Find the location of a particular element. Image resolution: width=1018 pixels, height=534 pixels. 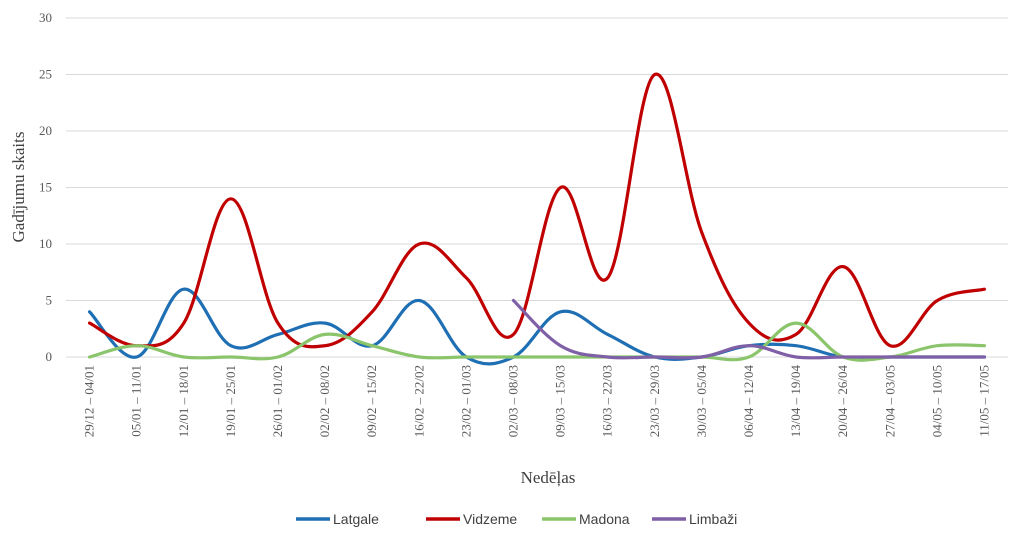

x-tick-label: 16/03 – 22/03 is located at coordinates (607, 401).